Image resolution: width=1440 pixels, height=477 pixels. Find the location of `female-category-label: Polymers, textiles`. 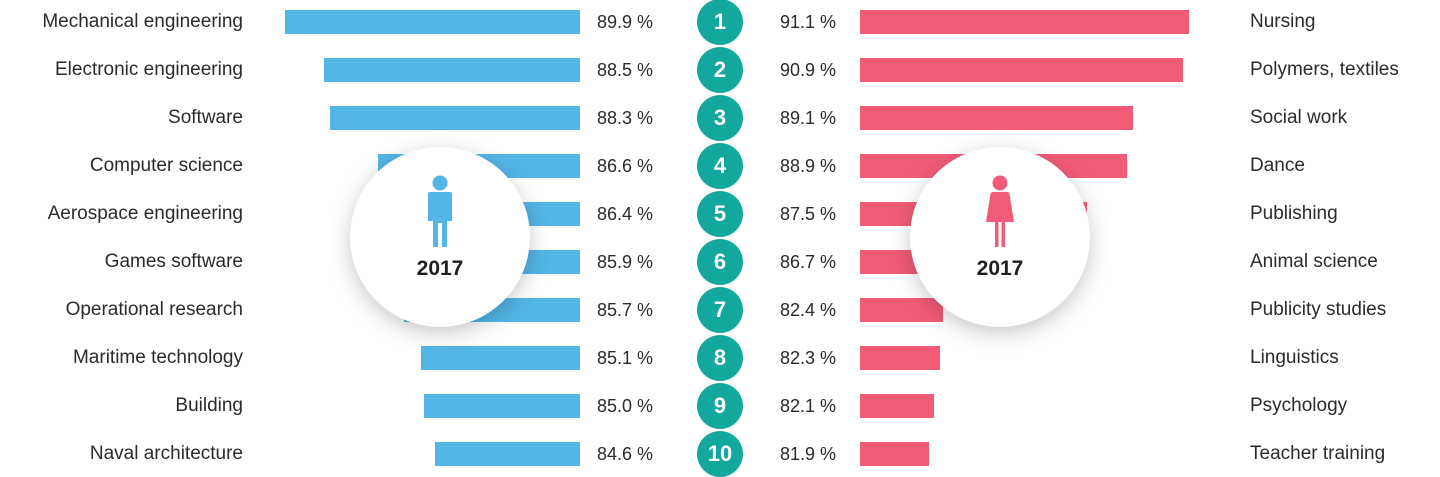

female-category-label: Polymers, textiles is located at coordinates (1324, 69).